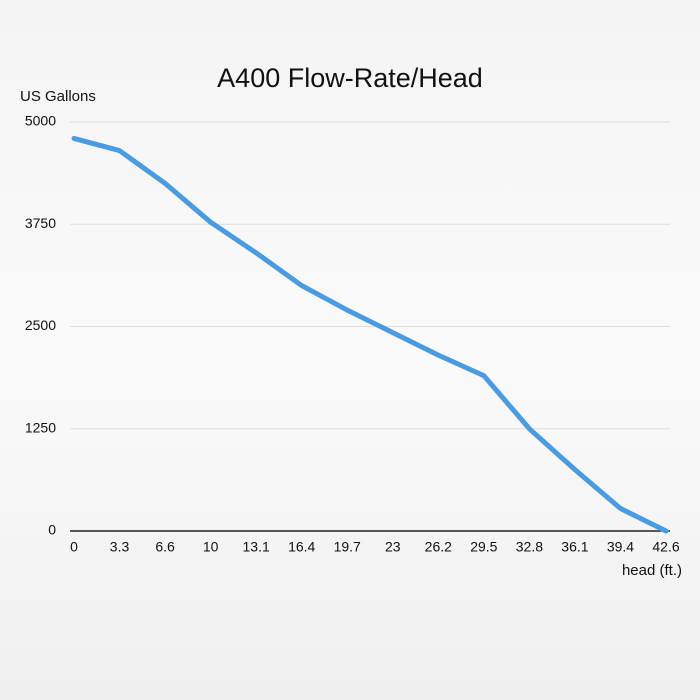 The height and width of the screenshot is (700, 700). I want to click on y-axis-label: US Gallons, so click(58, 96).